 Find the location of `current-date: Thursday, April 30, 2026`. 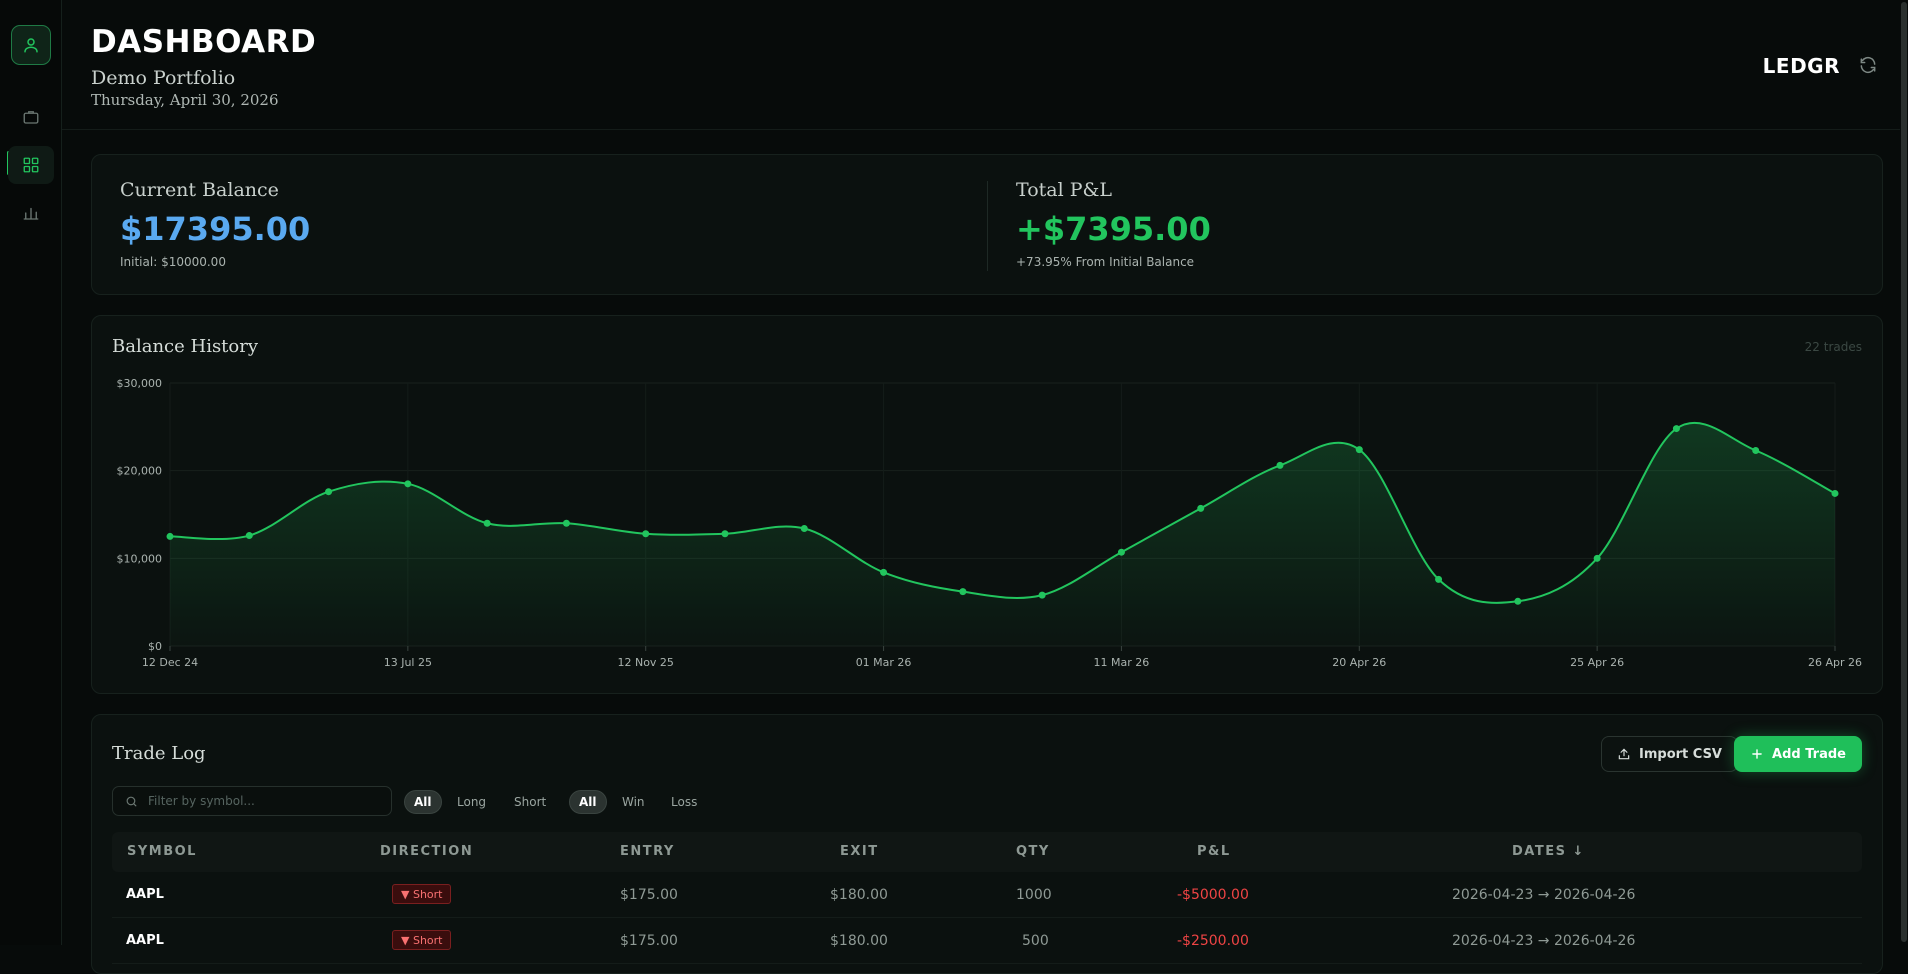

current-date: Thursday, April 30, 2026 is located at coordinates (185, 100).